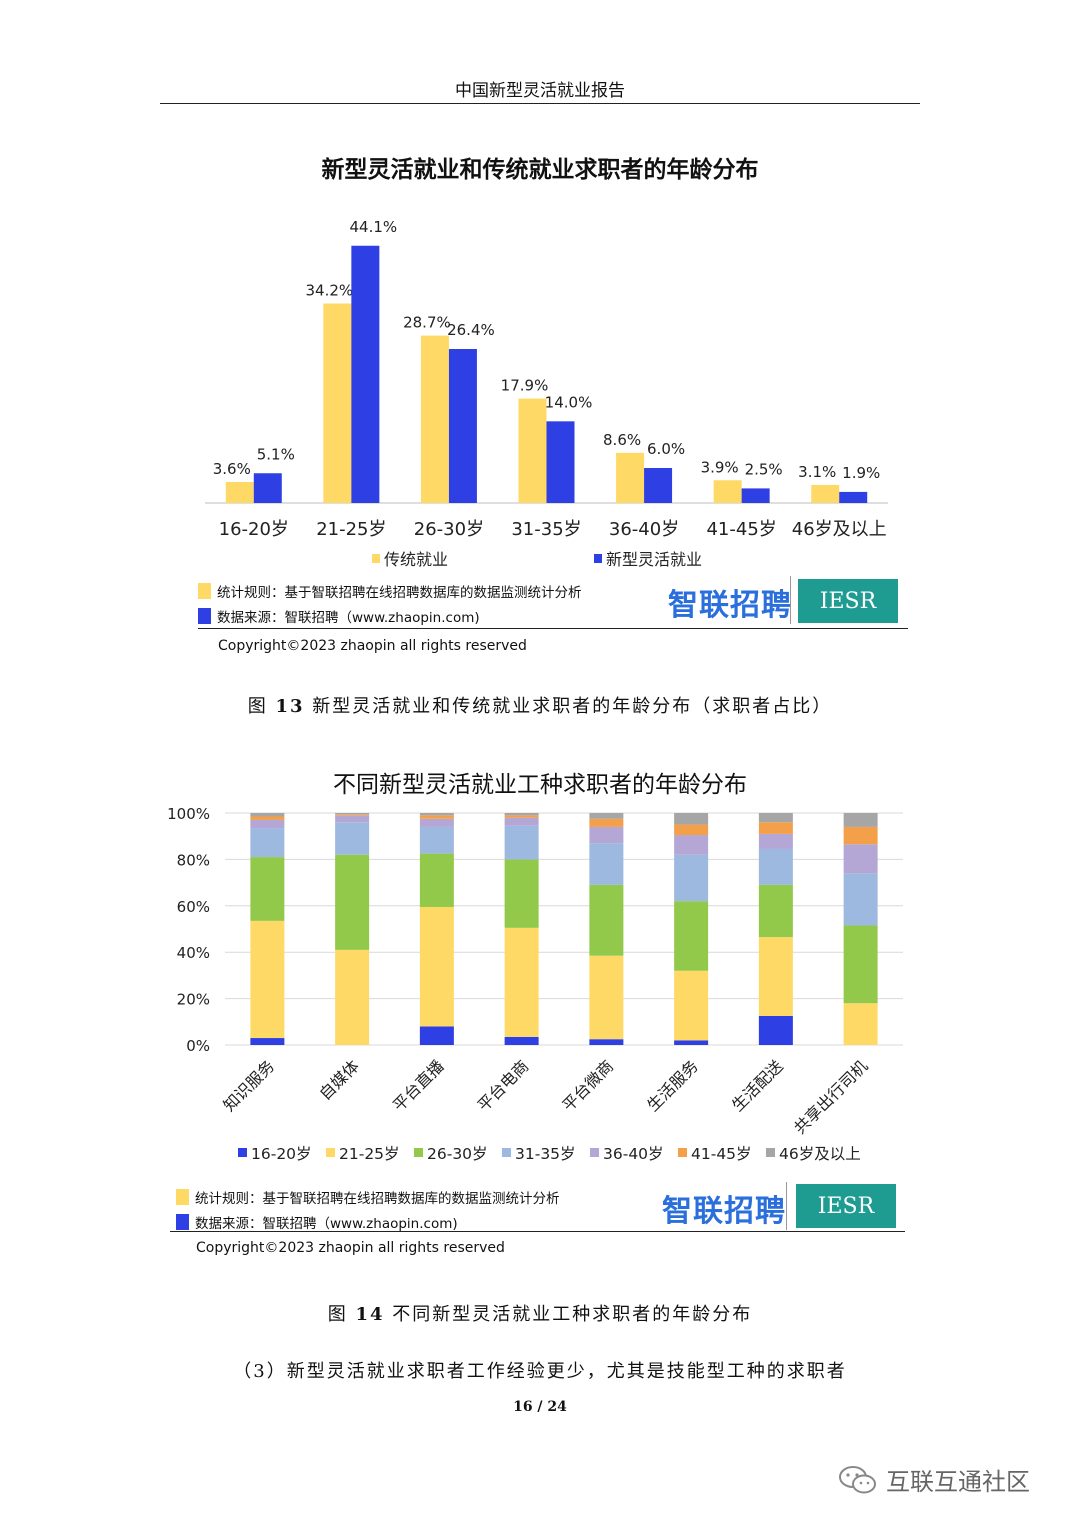  Describe the element at coordinates (830, 1096) in the screenshot. I see `x-tick-label: 共享出行司机` at that location.